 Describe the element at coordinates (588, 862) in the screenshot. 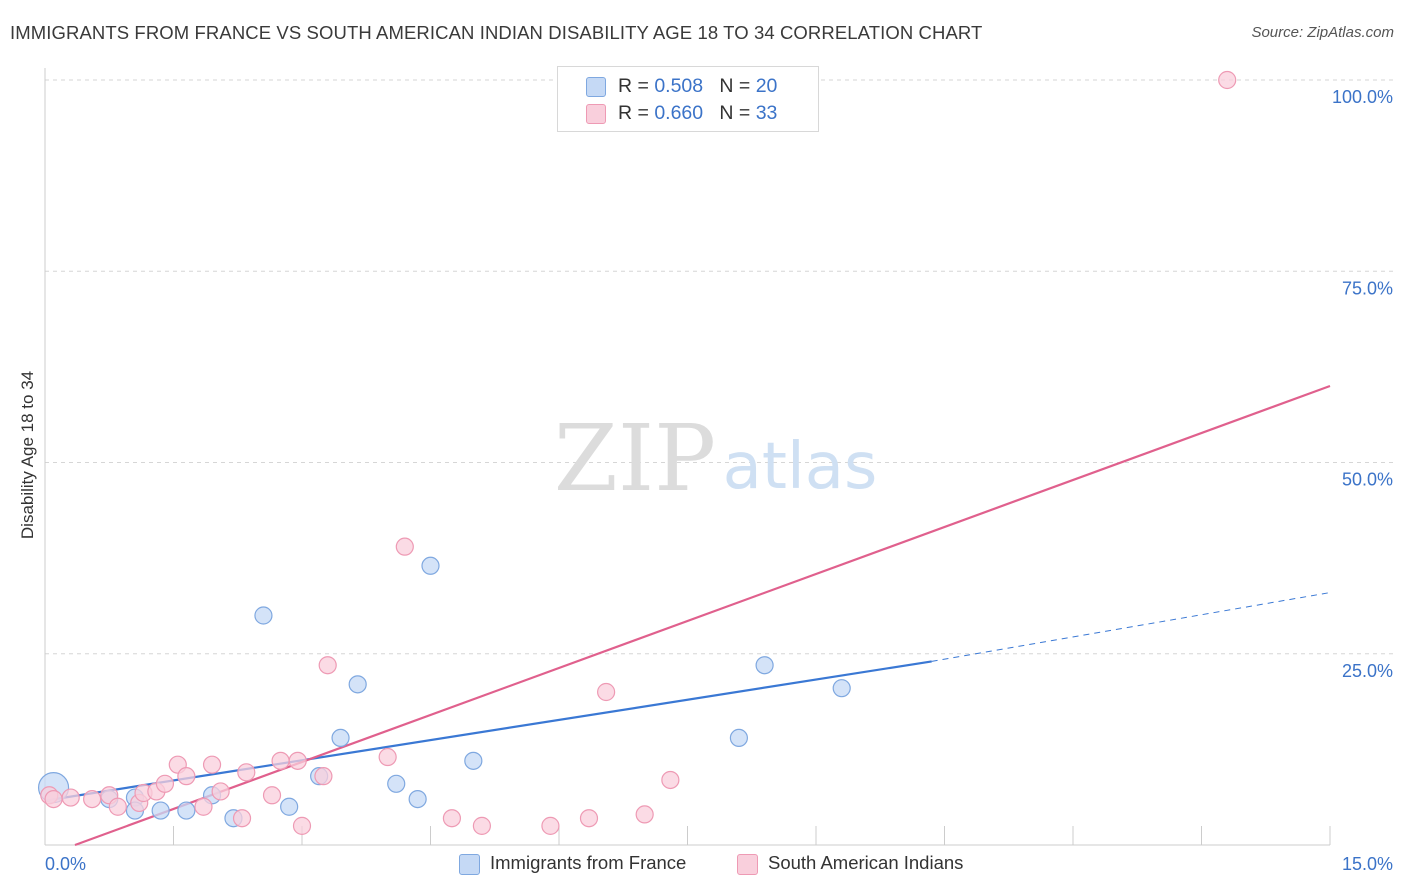

I see `bottom-legend-label-france: Immigrants from France` at that location.